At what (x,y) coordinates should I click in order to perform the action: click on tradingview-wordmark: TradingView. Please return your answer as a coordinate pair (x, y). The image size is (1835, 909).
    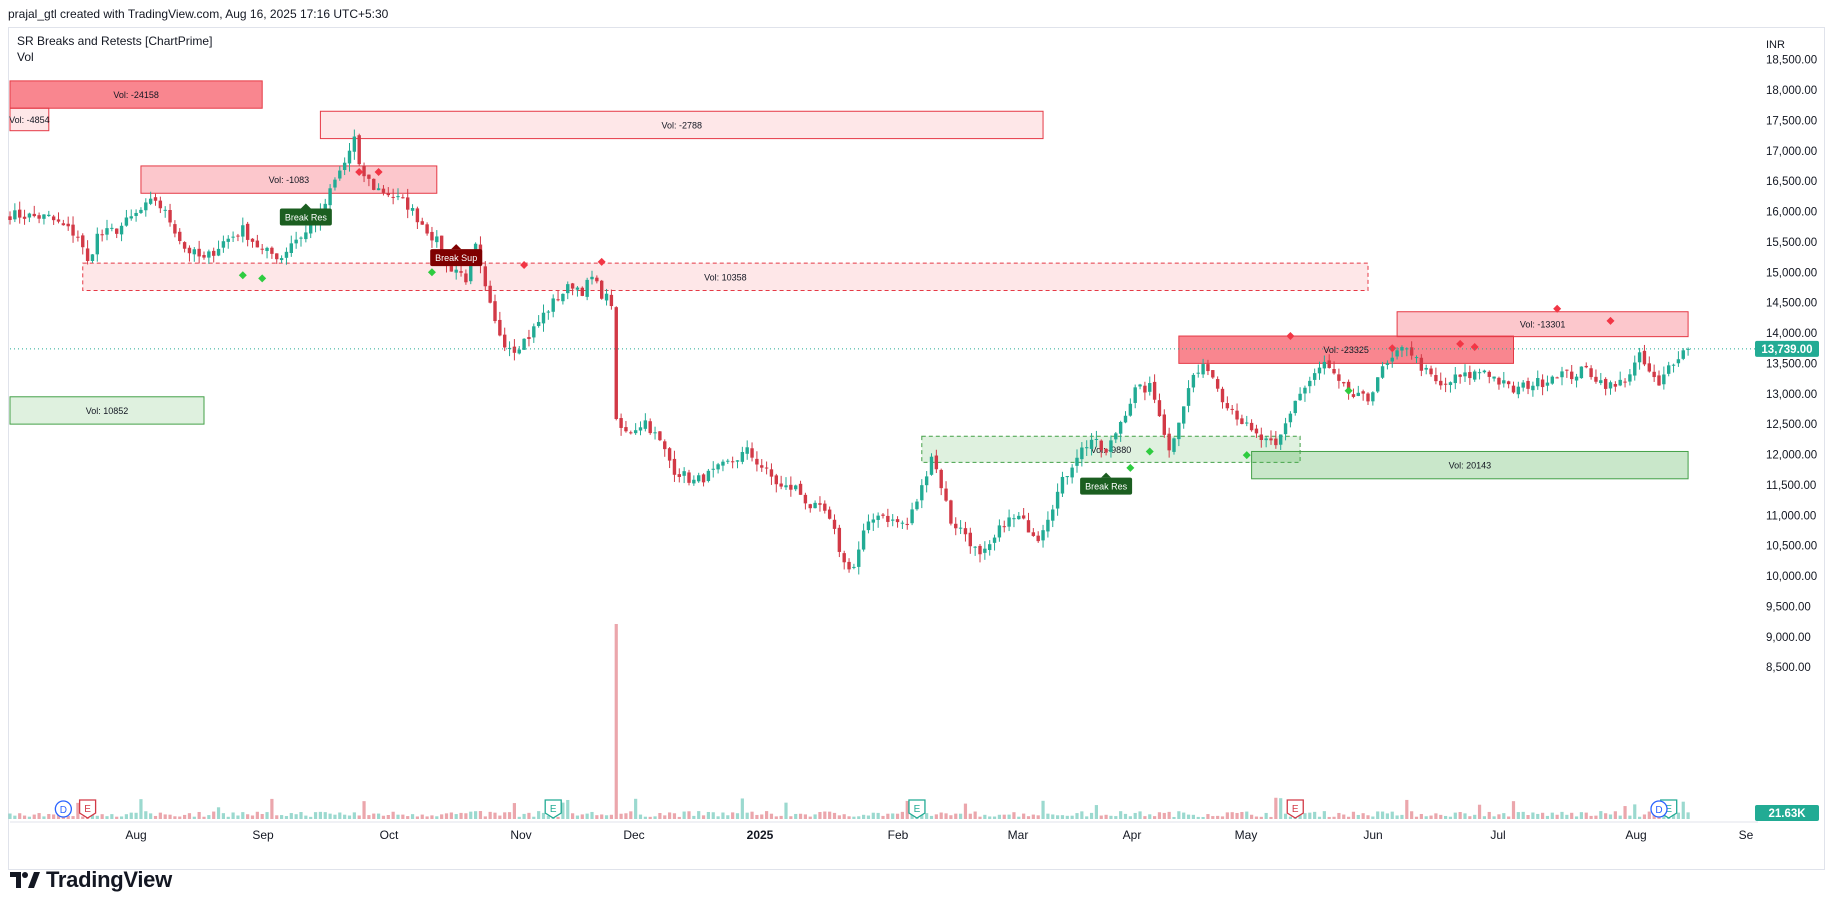
    Looking at the image, I should click on (109, 879).